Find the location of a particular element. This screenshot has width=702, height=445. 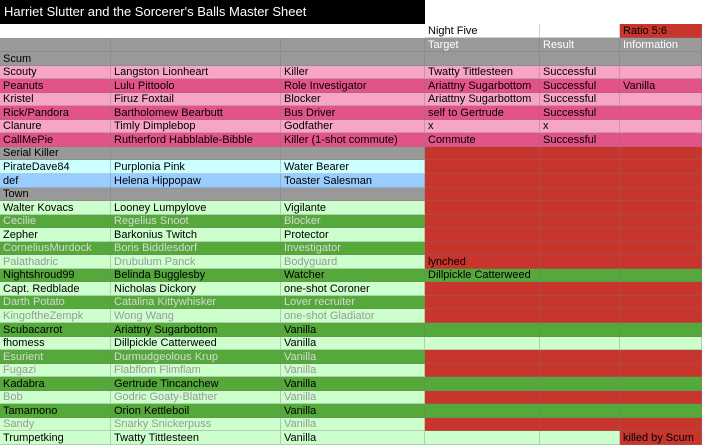

night-label: Night Five is located at coordinates (482, 31).